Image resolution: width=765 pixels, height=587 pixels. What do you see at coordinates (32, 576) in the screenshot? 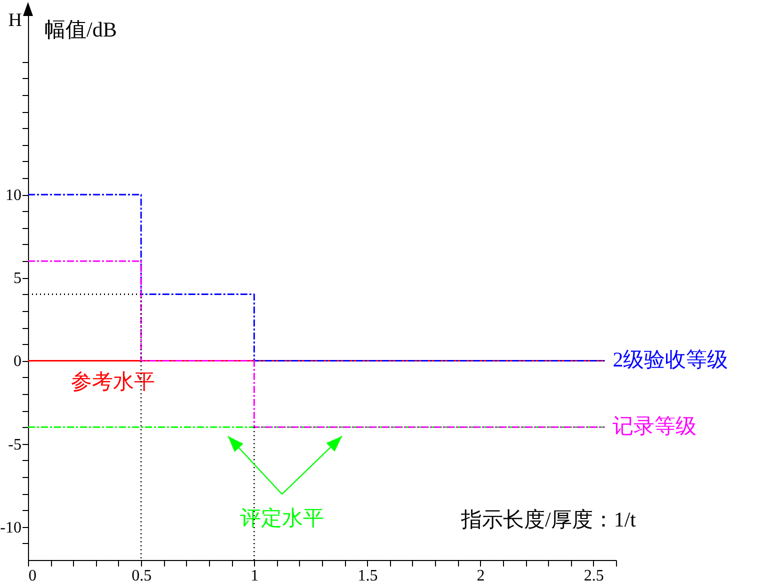
I see `x-tick-label: 0` at bounding box center [32, 576].